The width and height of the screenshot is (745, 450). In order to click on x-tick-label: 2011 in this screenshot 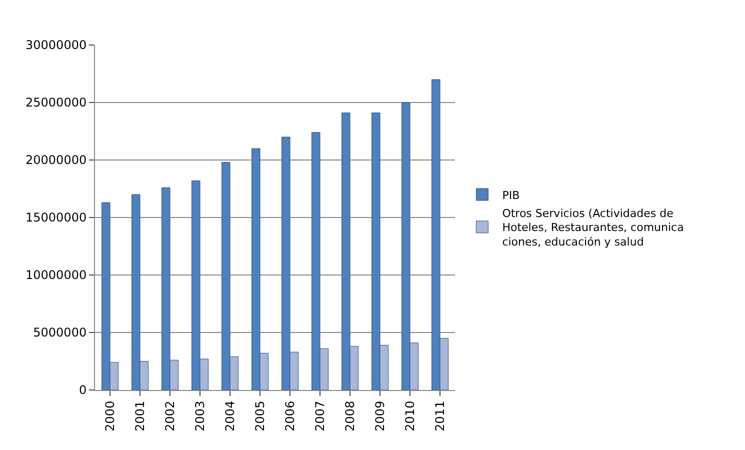, I will do `click(439, 416)`.